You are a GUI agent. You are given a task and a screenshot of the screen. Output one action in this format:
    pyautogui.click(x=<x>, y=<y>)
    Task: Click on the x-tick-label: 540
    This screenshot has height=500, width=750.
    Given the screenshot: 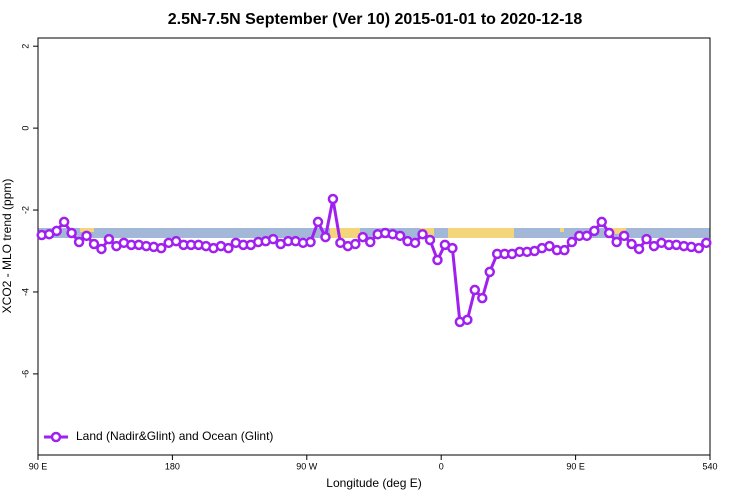 What is the action you would take?
    pyautogui.click(x=709, y=466)
    